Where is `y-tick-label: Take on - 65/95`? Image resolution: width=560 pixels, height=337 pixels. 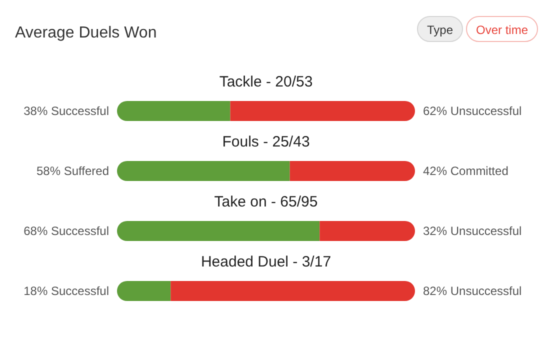
y-tick-label: Take on - 65/95 is located at coordinates (266, 202).